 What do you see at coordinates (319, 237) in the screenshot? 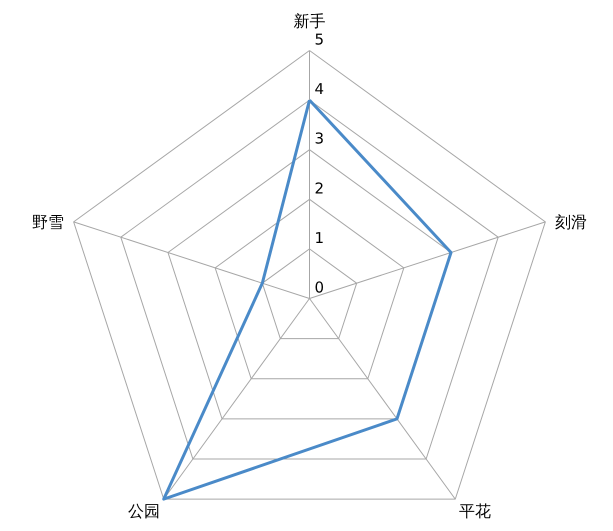
I see `y-tick-label: 1` at bounding box center [319, 237].